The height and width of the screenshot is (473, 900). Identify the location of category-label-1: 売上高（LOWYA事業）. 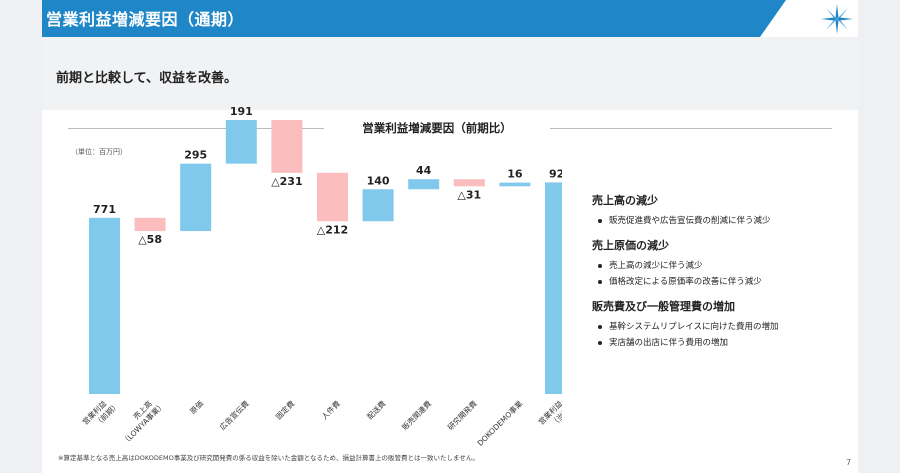
(140, 420).